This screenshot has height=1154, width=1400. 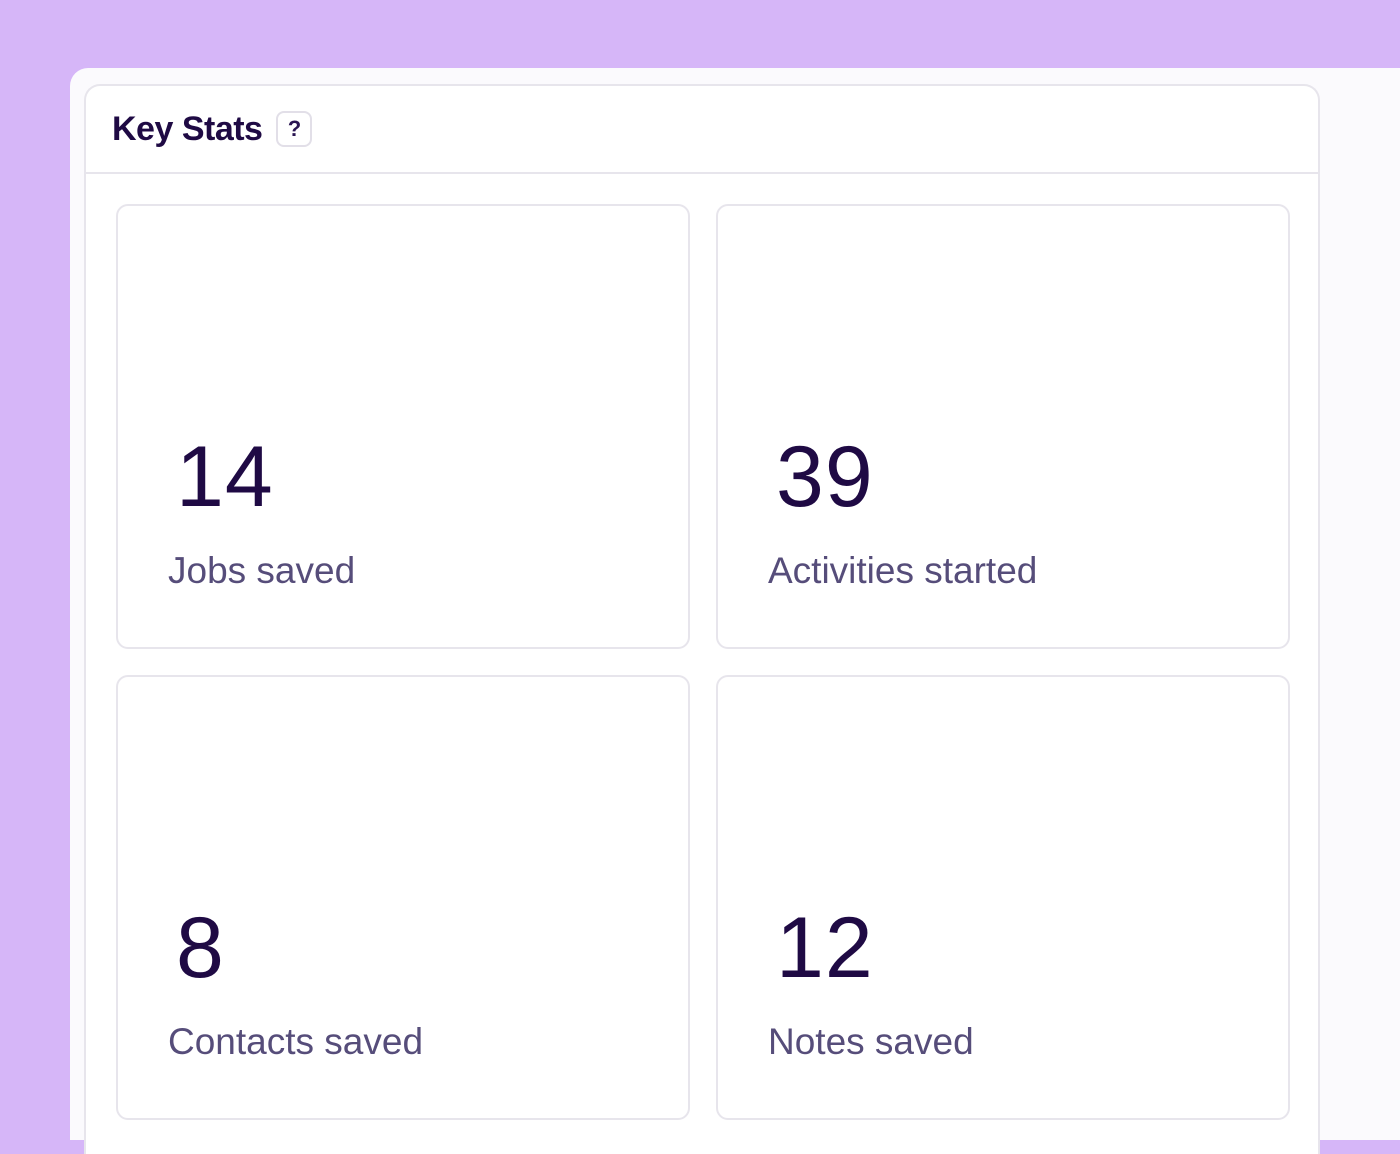 I want to click on stat-label: Jobs saved, so click(x=262, y=570).